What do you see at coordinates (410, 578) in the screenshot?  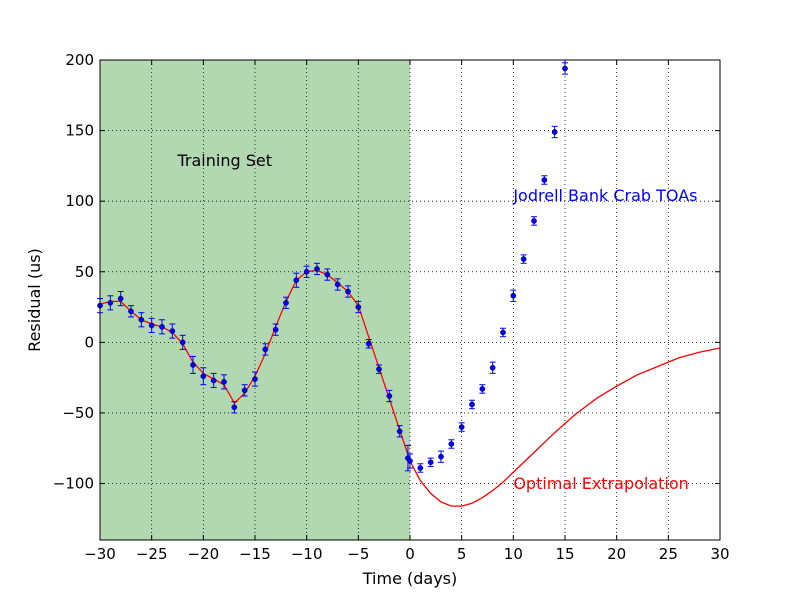 I see `x-axis-label: Time (days)` at bounding box center [410, 578].